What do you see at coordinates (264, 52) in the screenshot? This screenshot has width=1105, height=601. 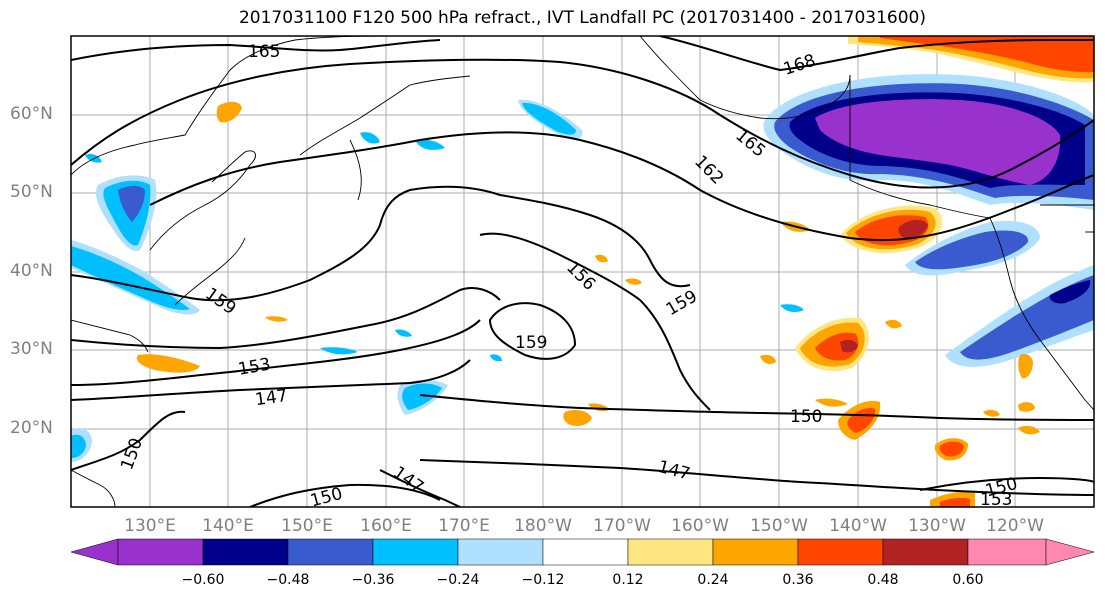 I see `contour-label: 165` at bounding box center [264, 52].